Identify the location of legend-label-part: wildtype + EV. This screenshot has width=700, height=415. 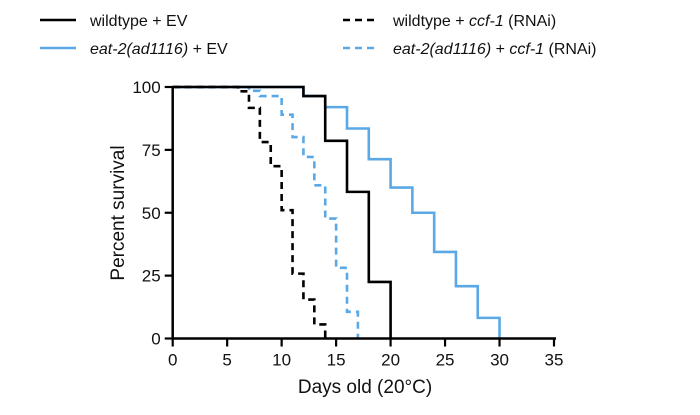
(138, 21).